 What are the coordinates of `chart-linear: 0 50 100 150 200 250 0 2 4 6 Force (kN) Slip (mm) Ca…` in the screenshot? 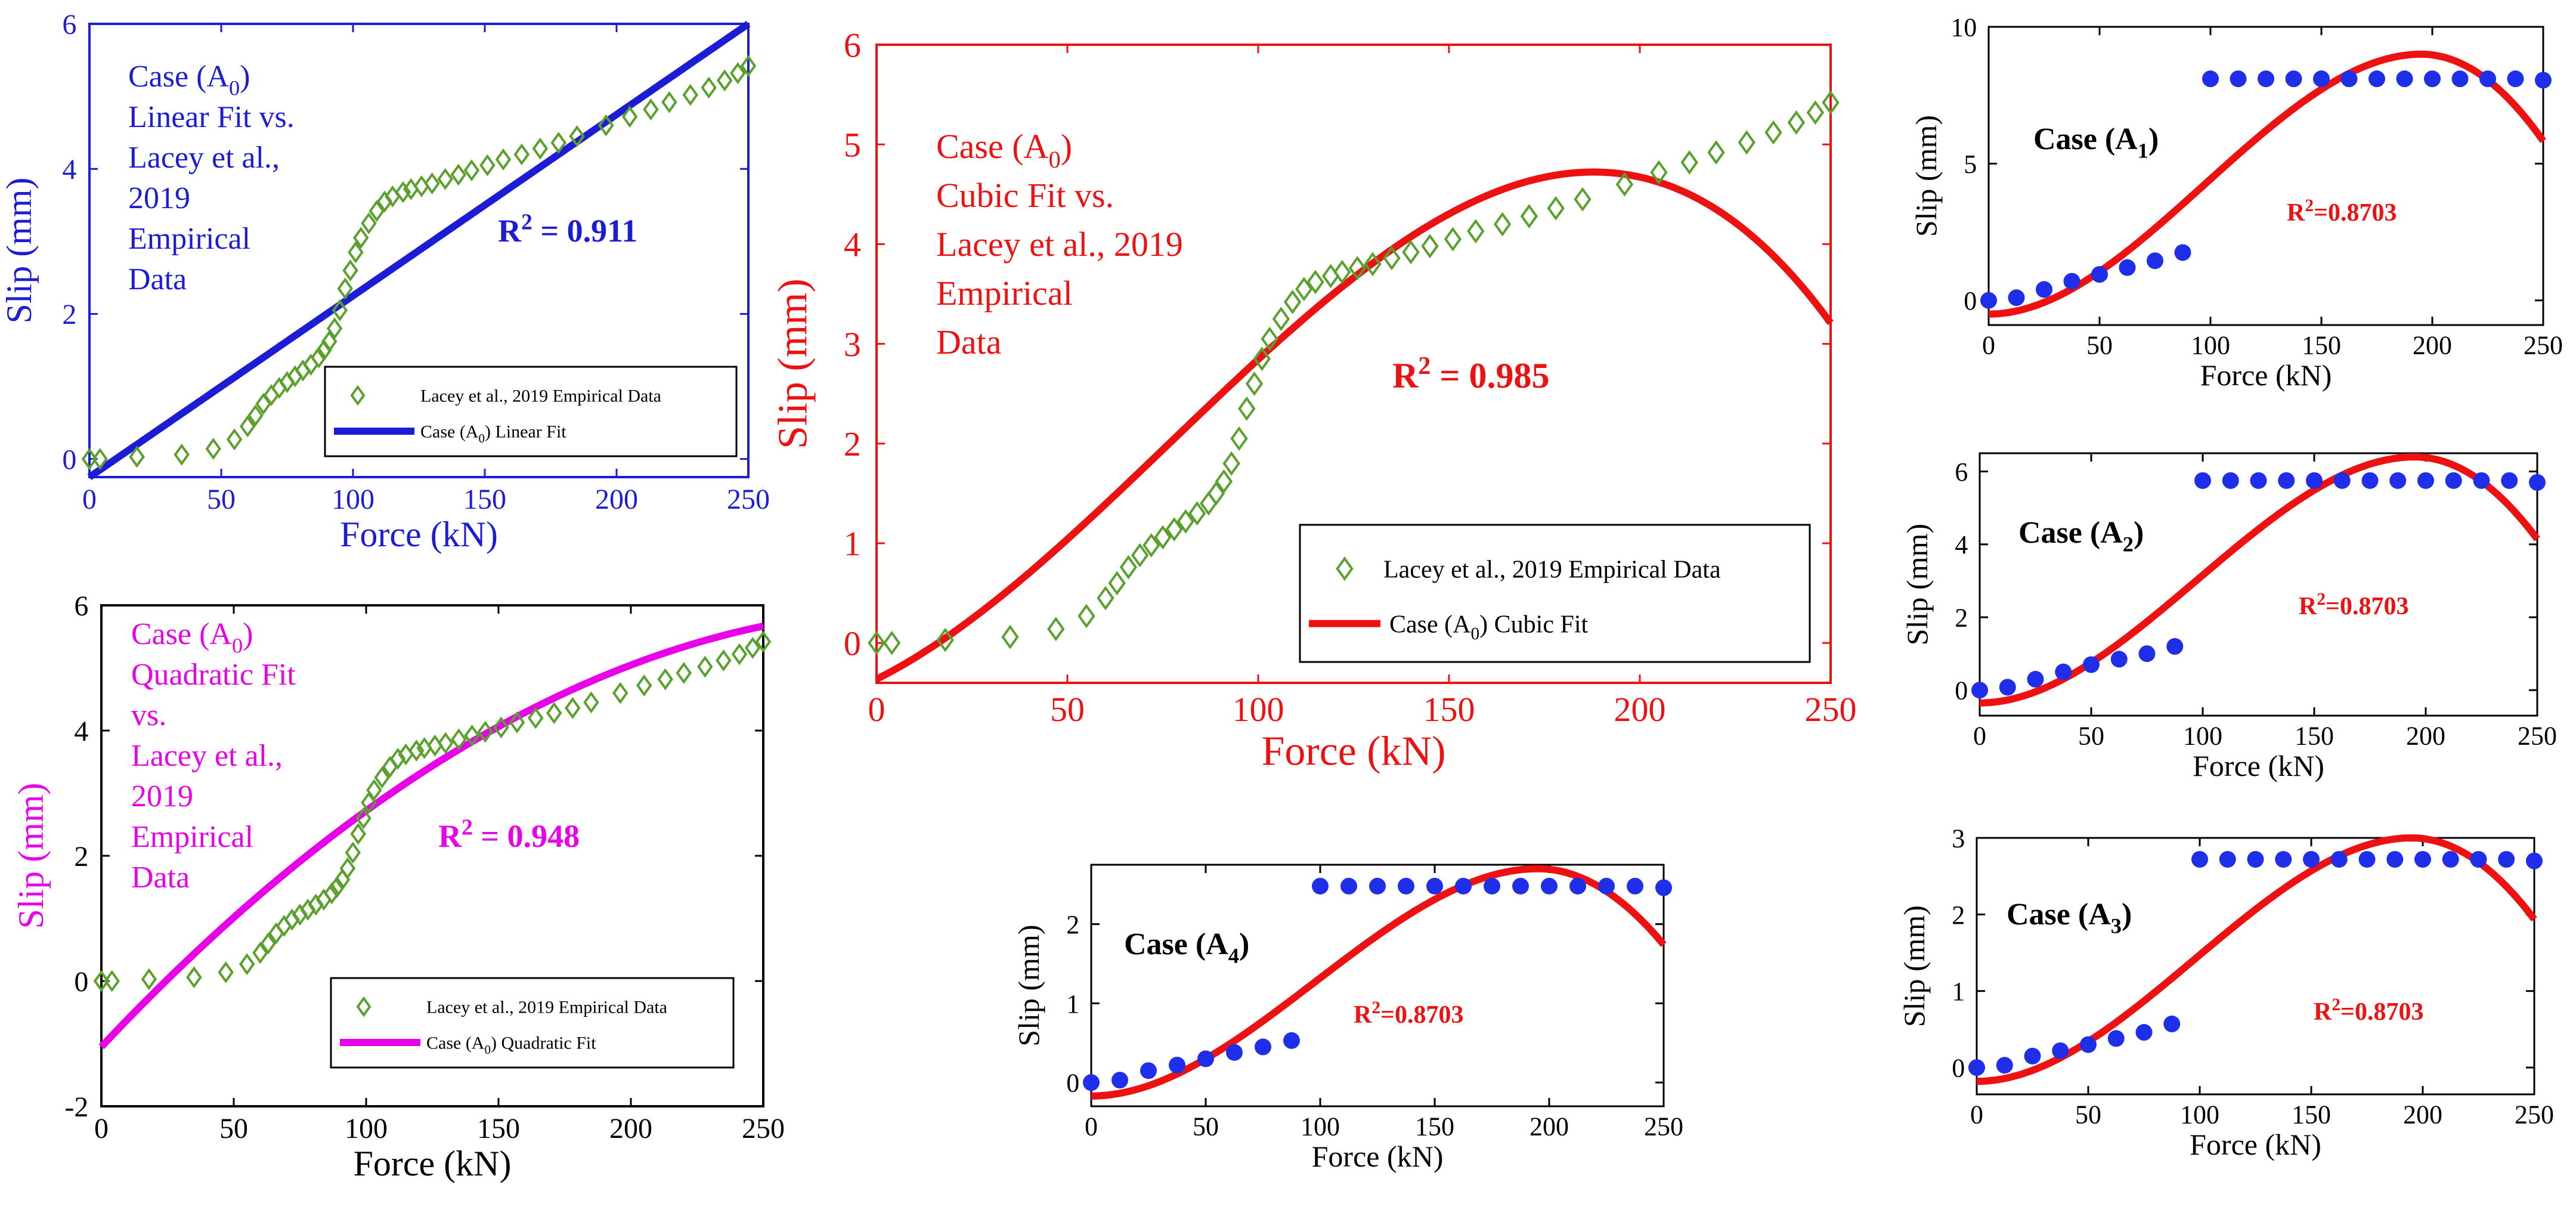 It's located at (385, 281).